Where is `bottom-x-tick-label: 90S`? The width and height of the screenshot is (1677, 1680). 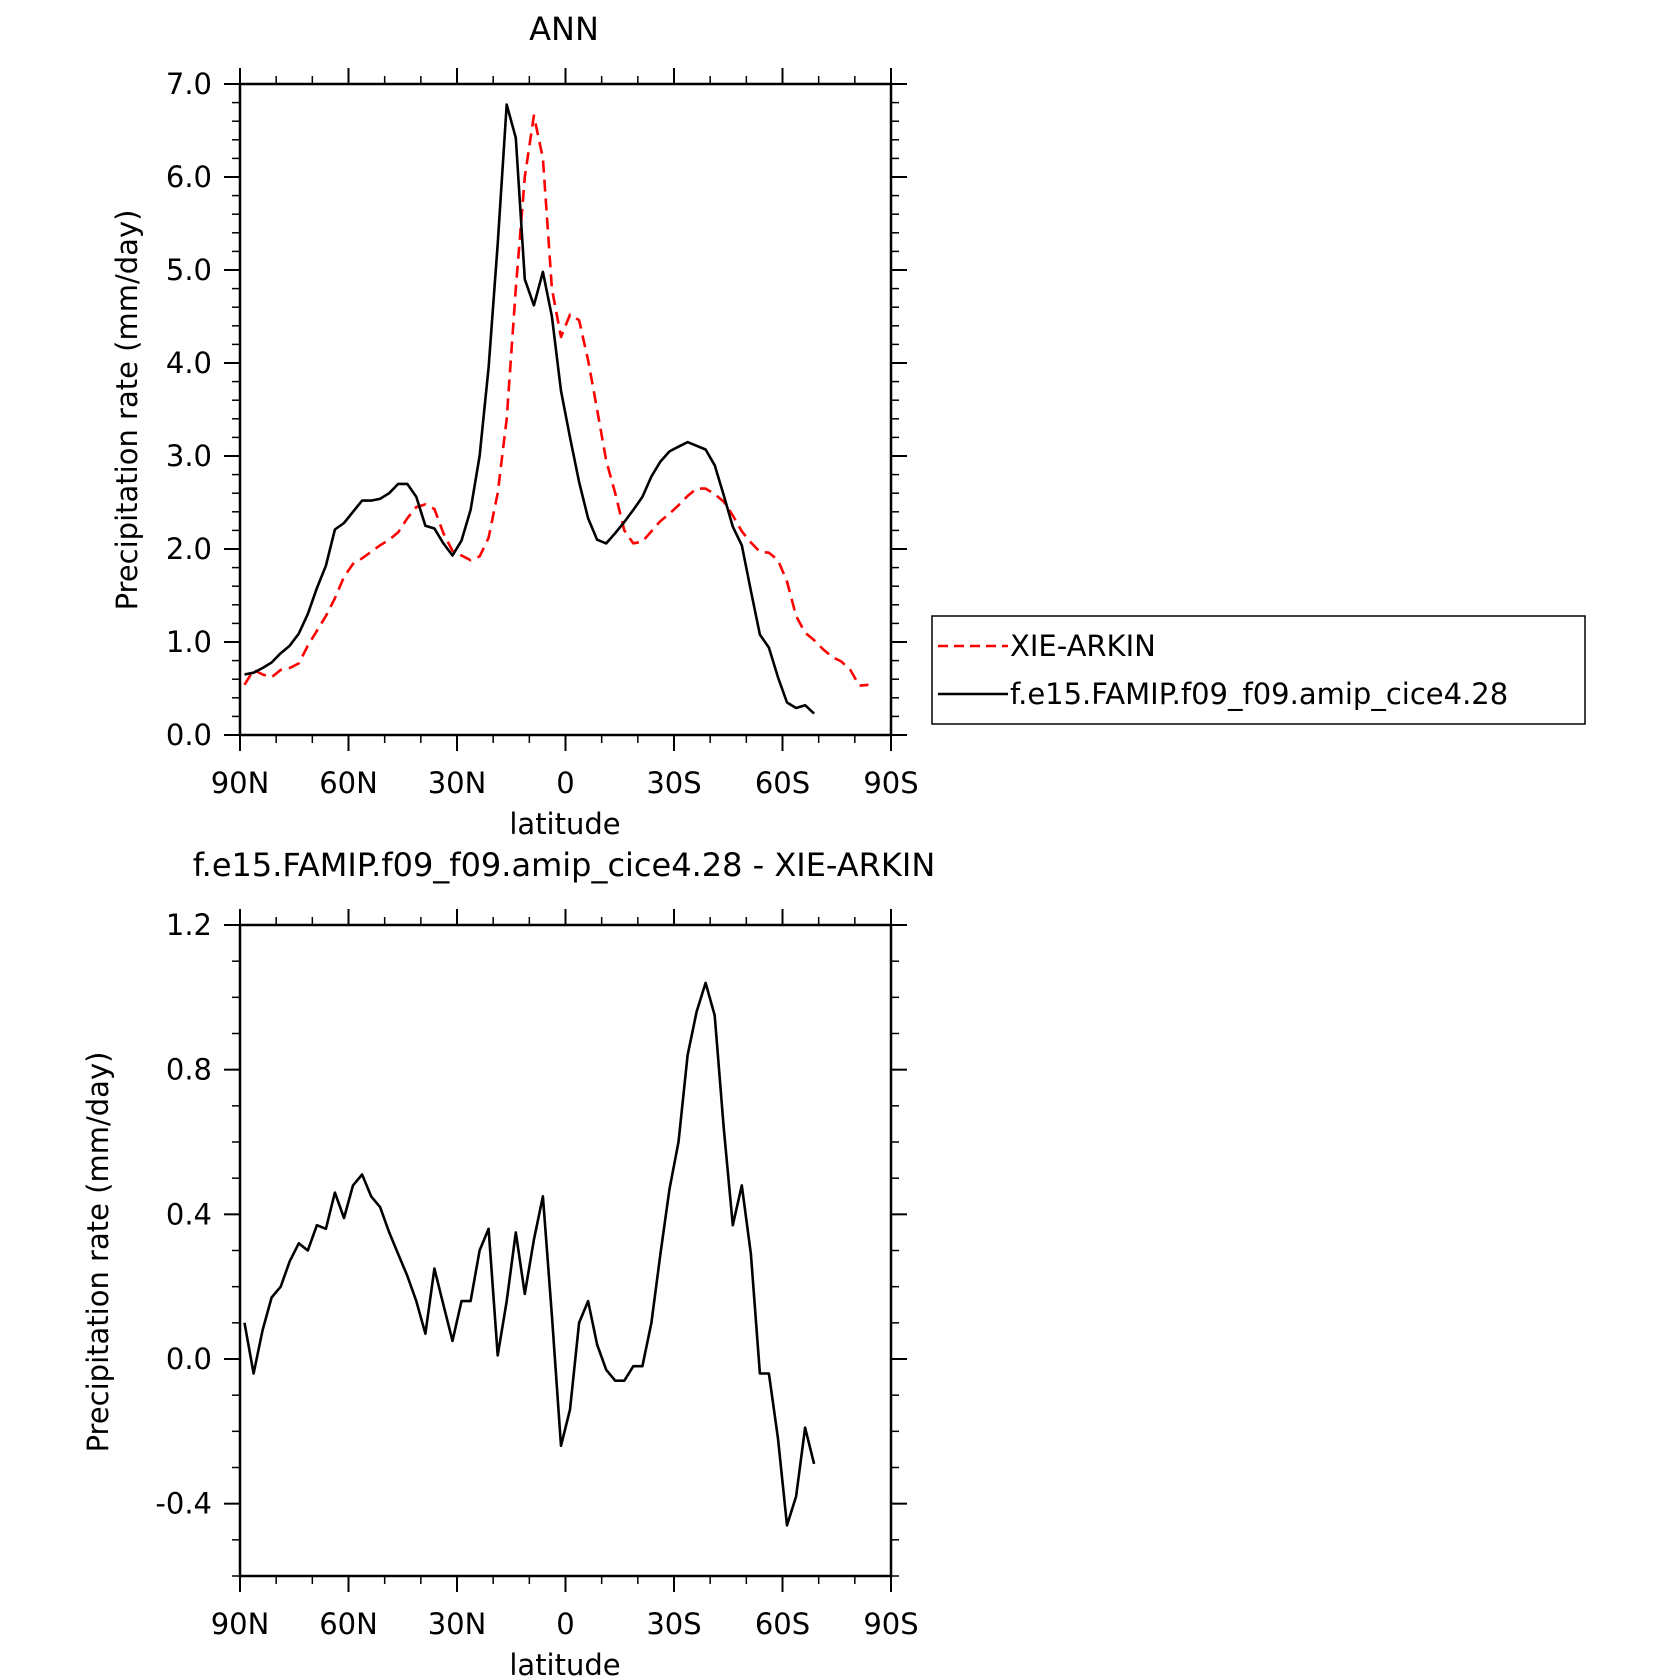 bottom-x-tick-label: 90S is located at coordinates (890, 1624).